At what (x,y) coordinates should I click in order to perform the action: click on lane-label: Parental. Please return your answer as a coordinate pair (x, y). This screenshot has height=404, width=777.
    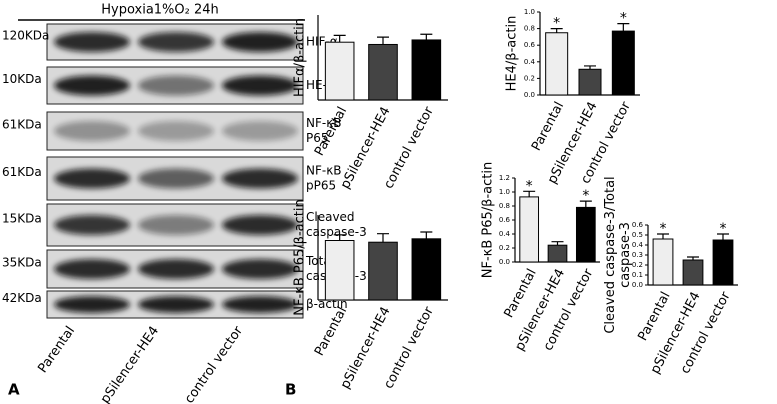
    Looking at the image, I should click on (56, 350).